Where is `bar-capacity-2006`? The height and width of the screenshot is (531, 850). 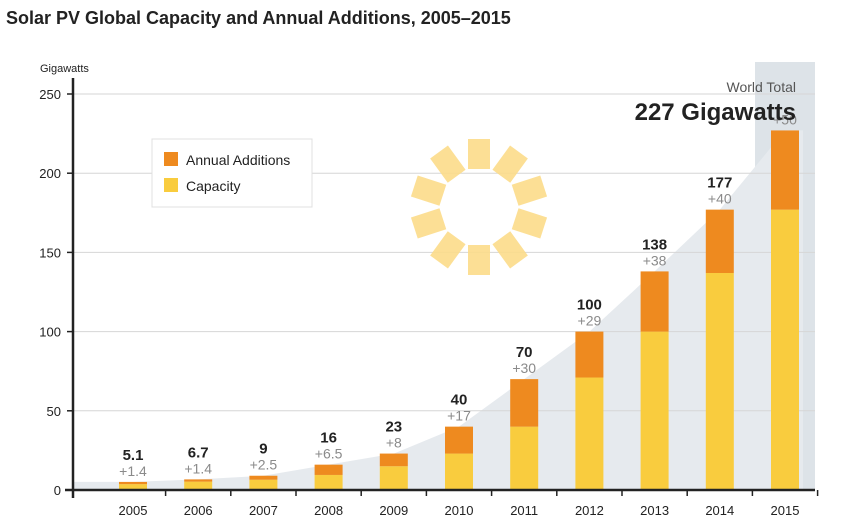
bar-capacity-2006 is located at coordinates (198, 485).